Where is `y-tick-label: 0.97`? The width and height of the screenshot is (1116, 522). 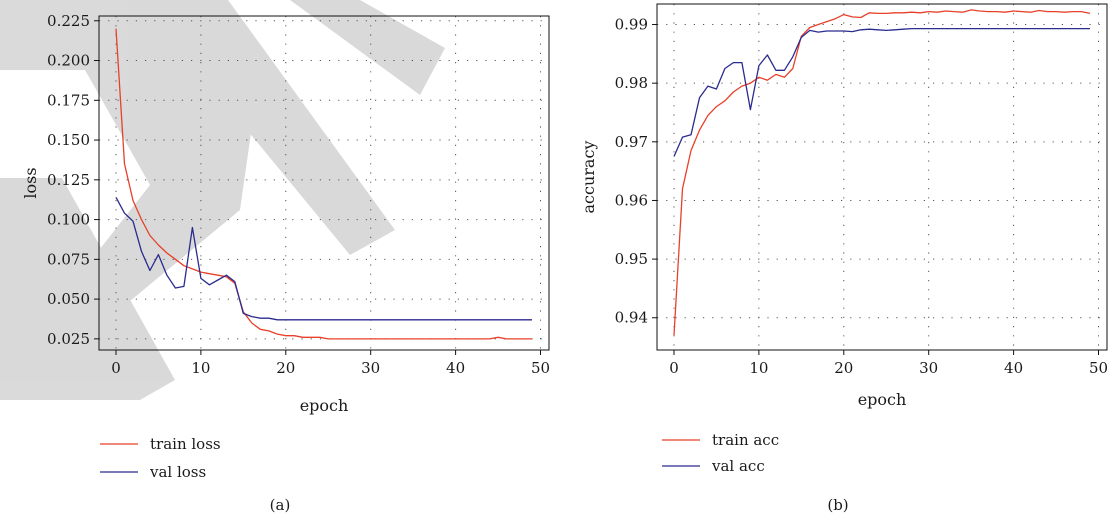 y-tick-label: 0.97 is located at coordinates (631, 142).